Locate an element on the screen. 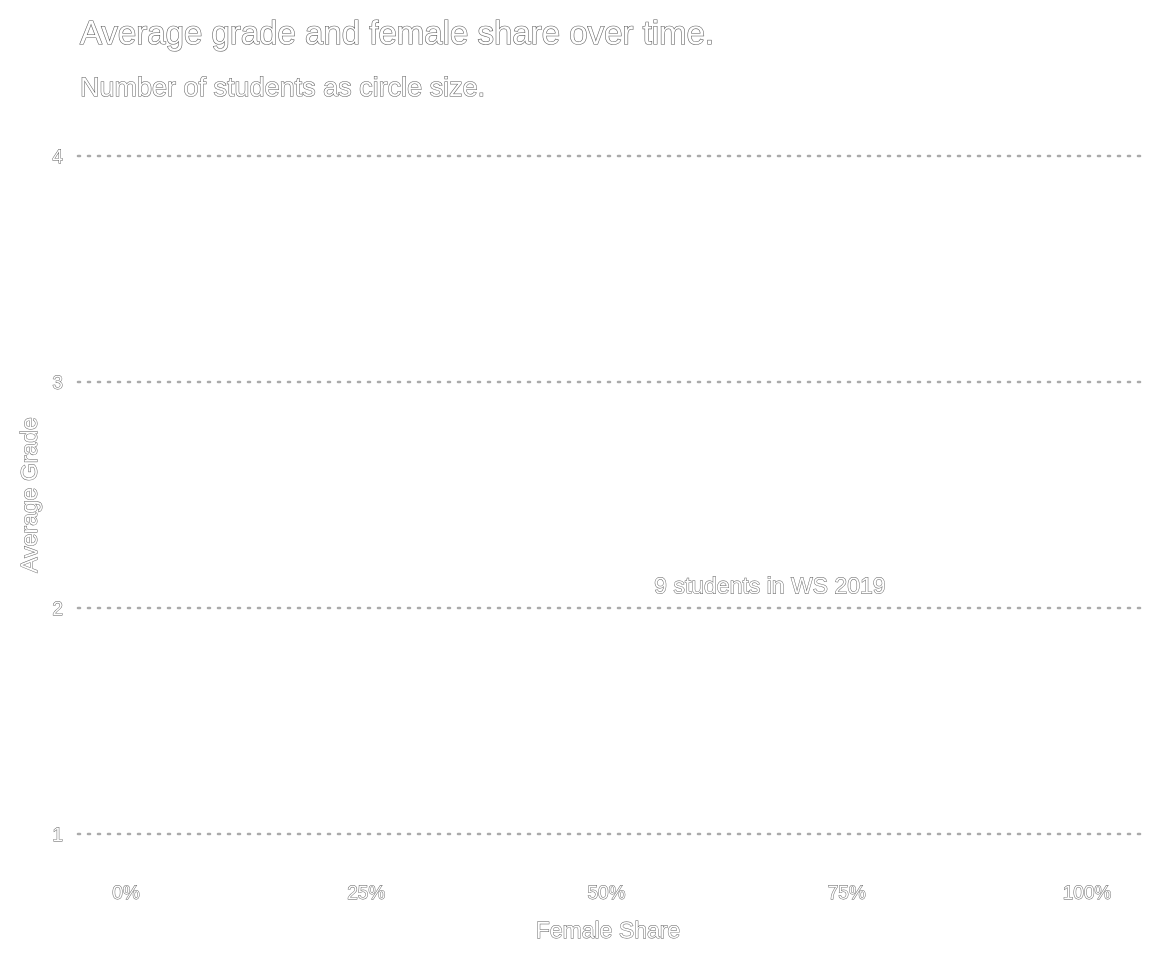 Image resolution: width=1152 pixels, height=960 pixels. y-tick-label: 1 is located at coordinates (57, 835).